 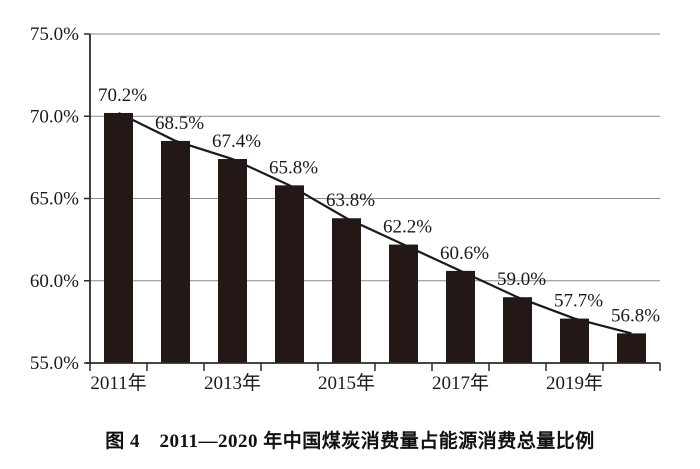 I want to click on x-axis-tick-label: 2017年, so click(x=460, y=383).